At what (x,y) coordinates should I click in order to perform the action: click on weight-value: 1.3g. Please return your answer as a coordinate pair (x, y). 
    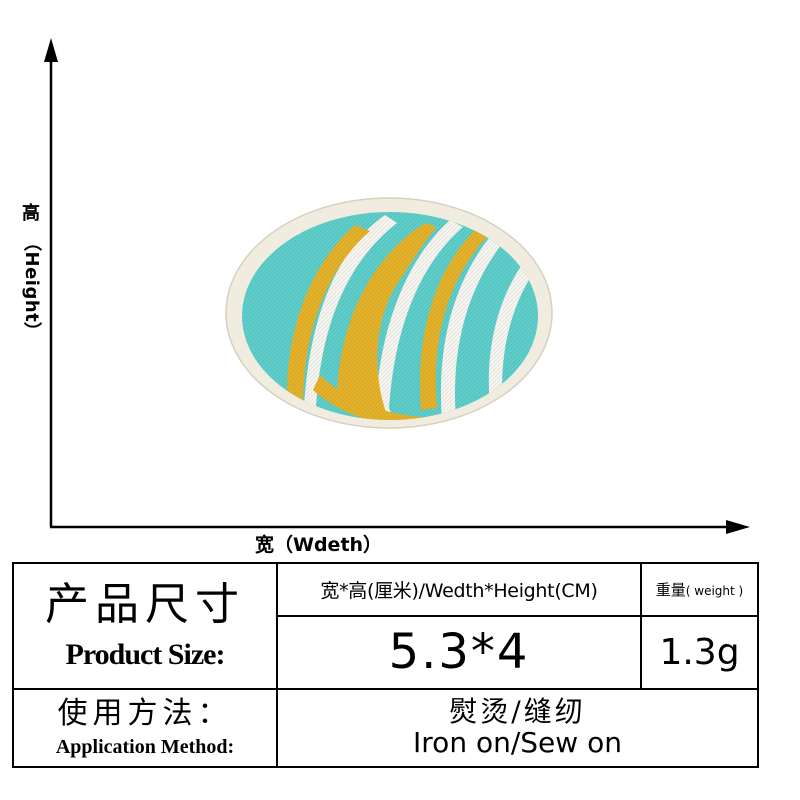
    Looking at the image, I should click on (699, 652).